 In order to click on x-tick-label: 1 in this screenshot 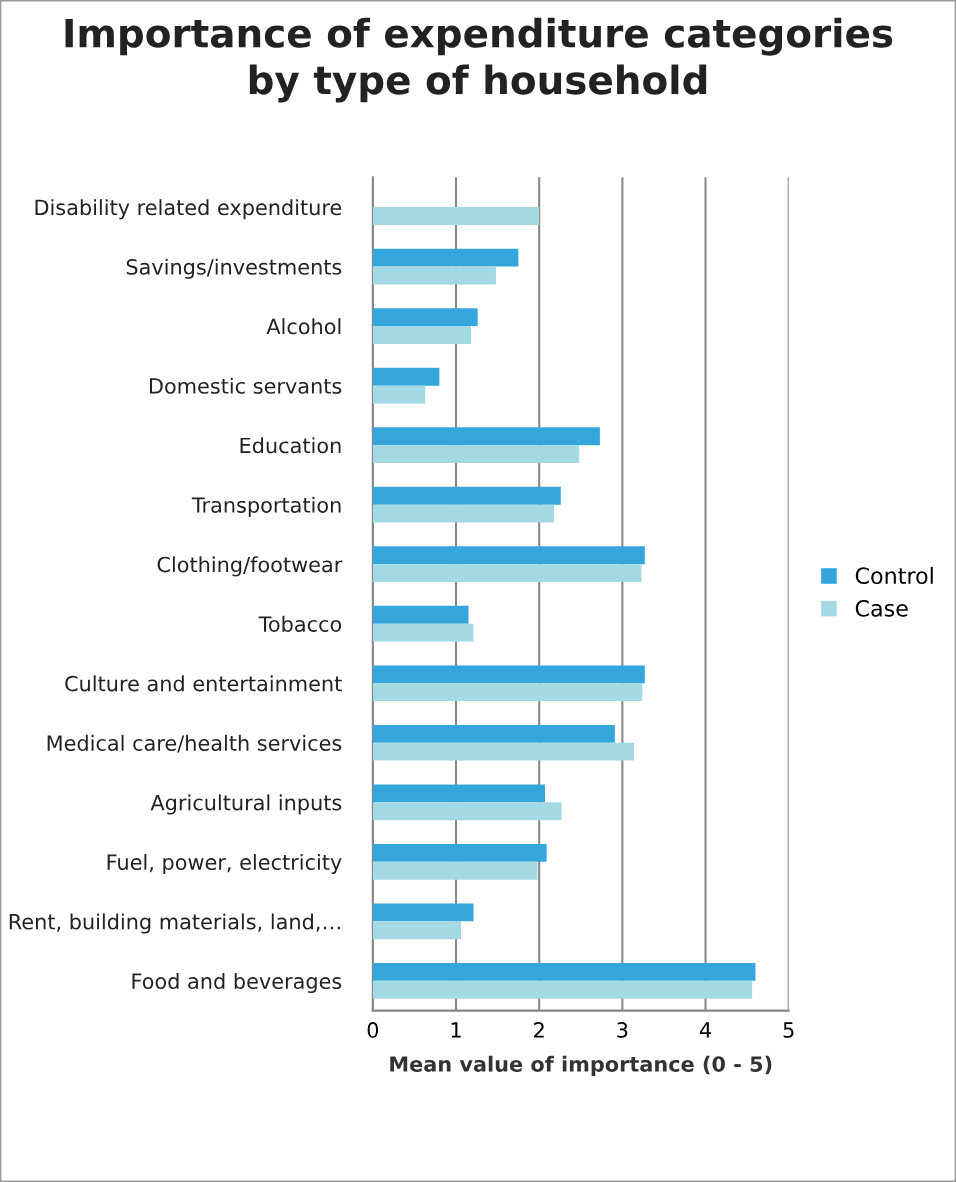, I will do `click(456, 1030)`.